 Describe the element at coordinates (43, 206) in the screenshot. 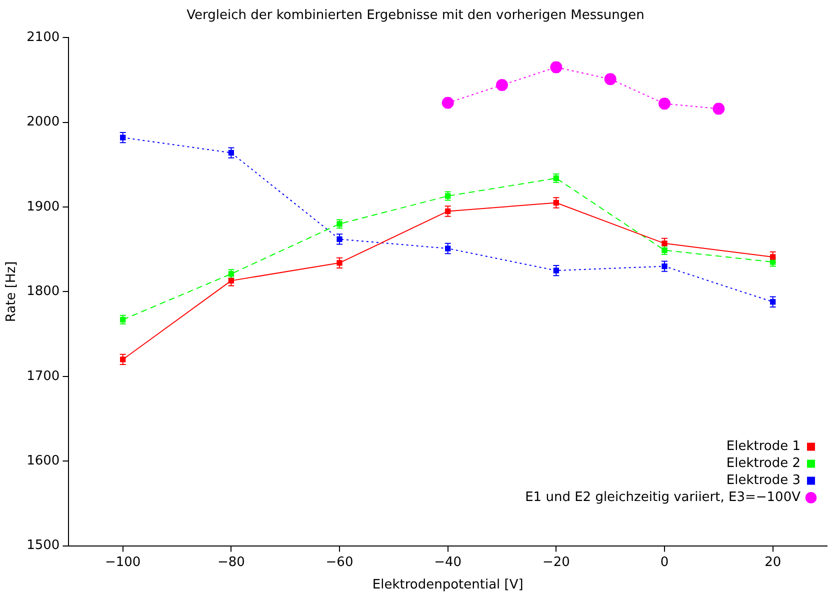

I see `y-tick-label: 1900` at that location.